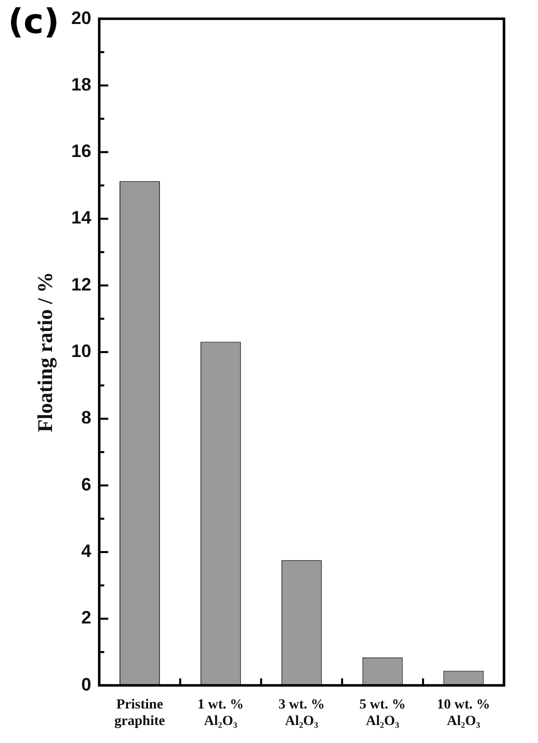 This screenshot has height=743, width=538. What do you see at coordinates (86, 484) in the screenshot?
I see `y-tick-label: 6` at bounding box center [86, 484].